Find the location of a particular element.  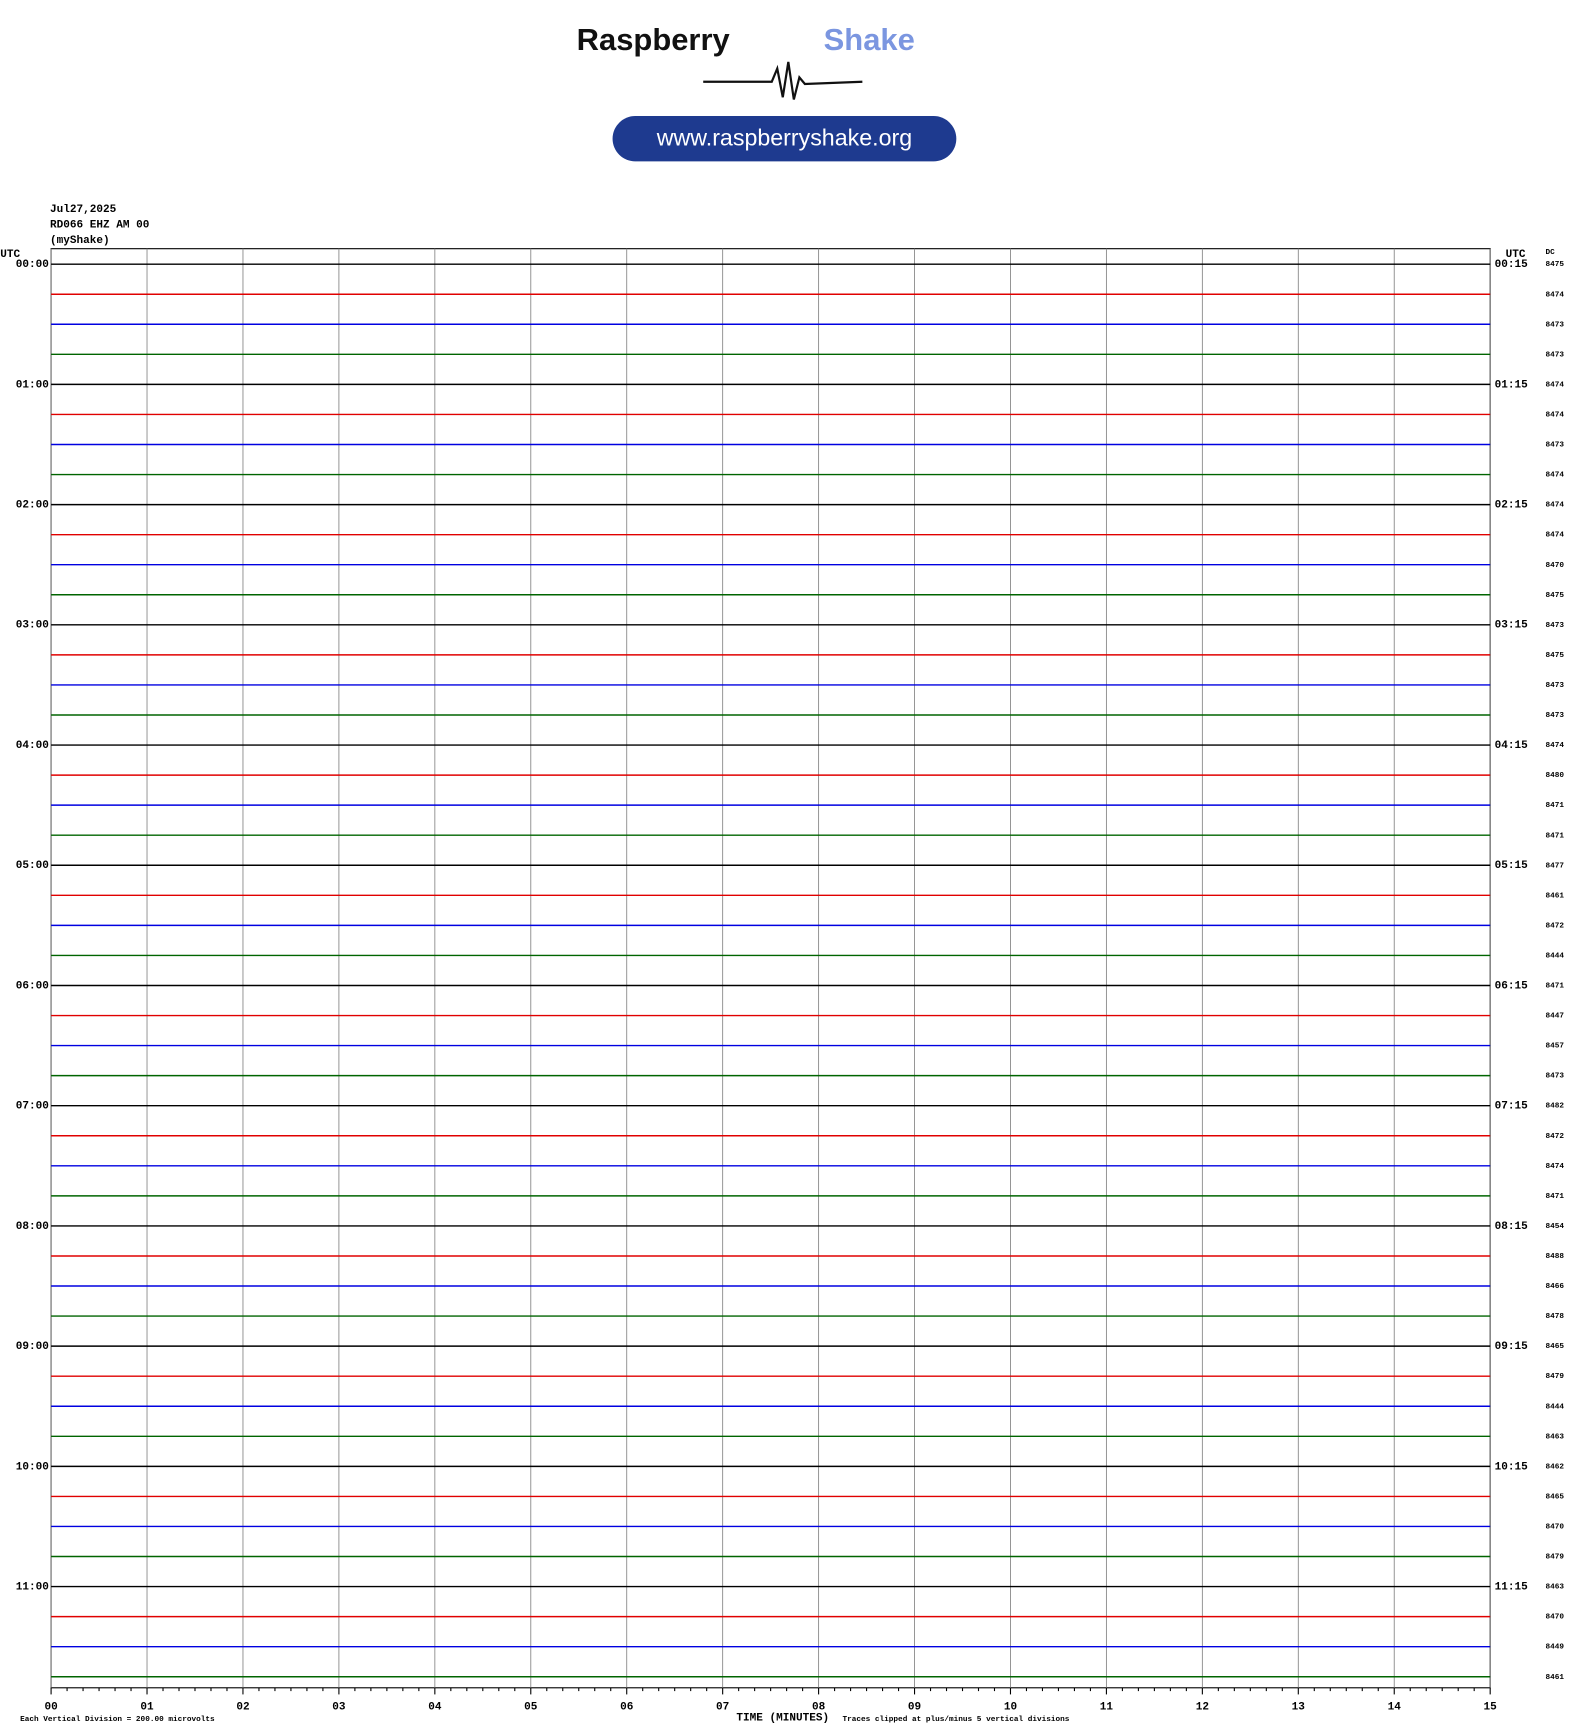

right-time-label: 07:15 is located at coordinates (1512, 1107).